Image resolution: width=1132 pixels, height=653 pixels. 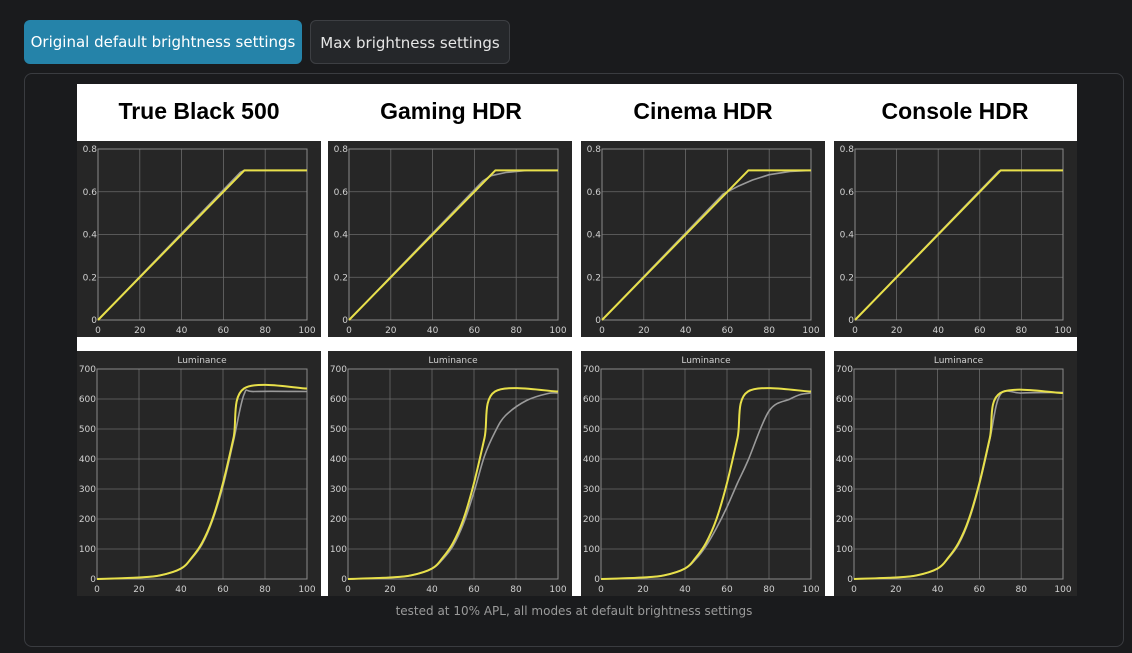 What do you see at coordinates (453, 483) in the screenshot?
I see `target-curve-gaming-hdr-luminance` at bounding box center [453, 483].